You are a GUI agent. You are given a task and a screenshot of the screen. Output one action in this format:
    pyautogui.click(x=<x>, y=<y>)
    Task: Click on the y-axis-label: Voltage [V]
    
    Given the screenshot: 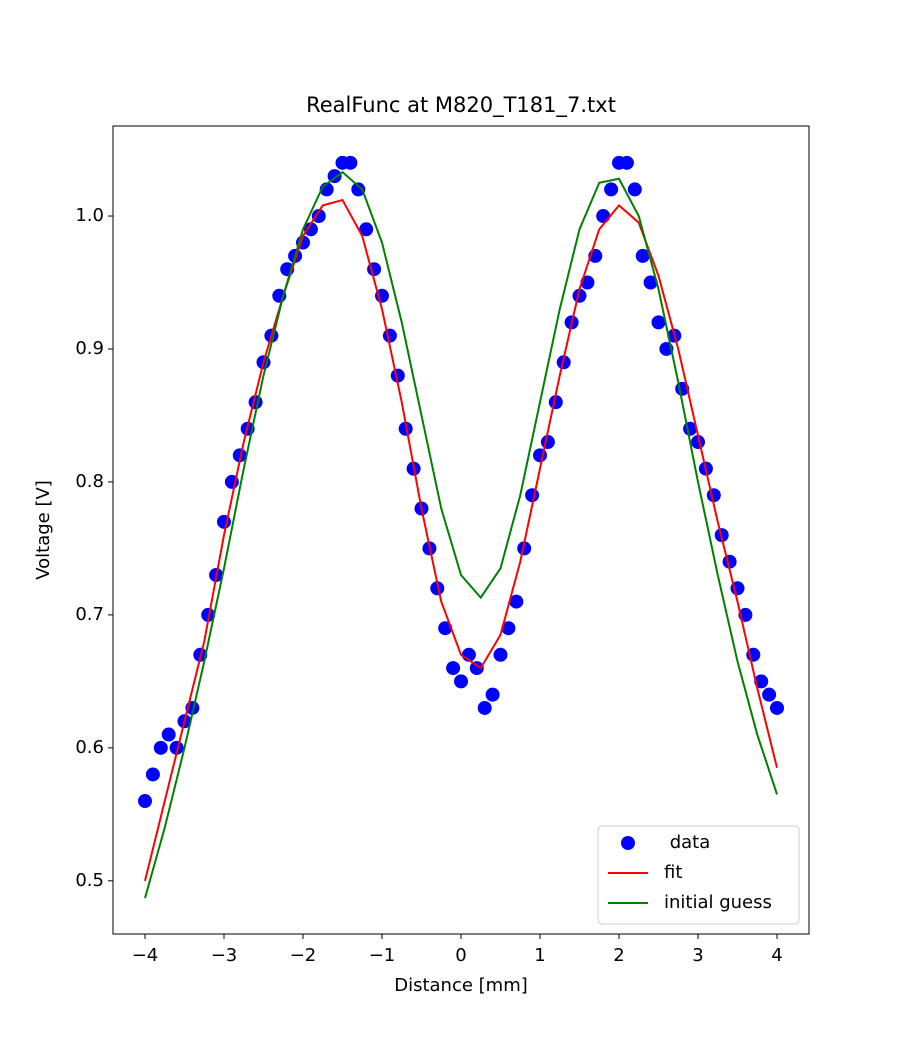 What is the action you would take?
    pyautogui.click(x=43, y=530)
    